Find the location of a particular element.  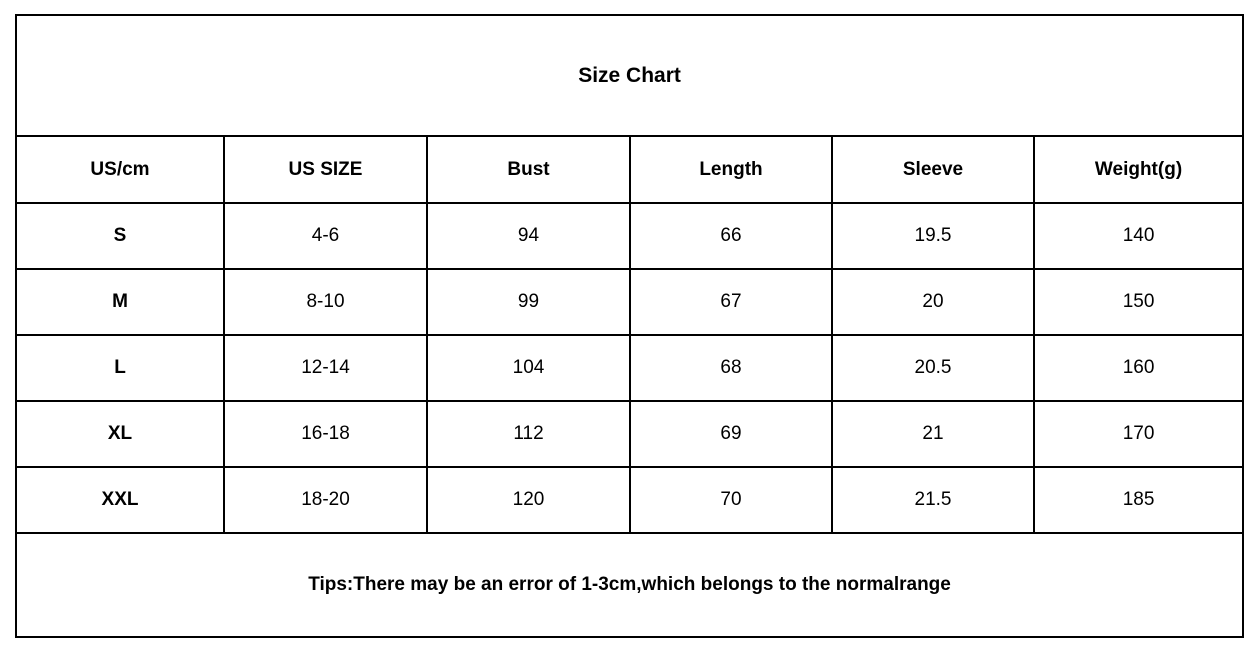

table-cell: 20 is located at coordinates (933, 302).